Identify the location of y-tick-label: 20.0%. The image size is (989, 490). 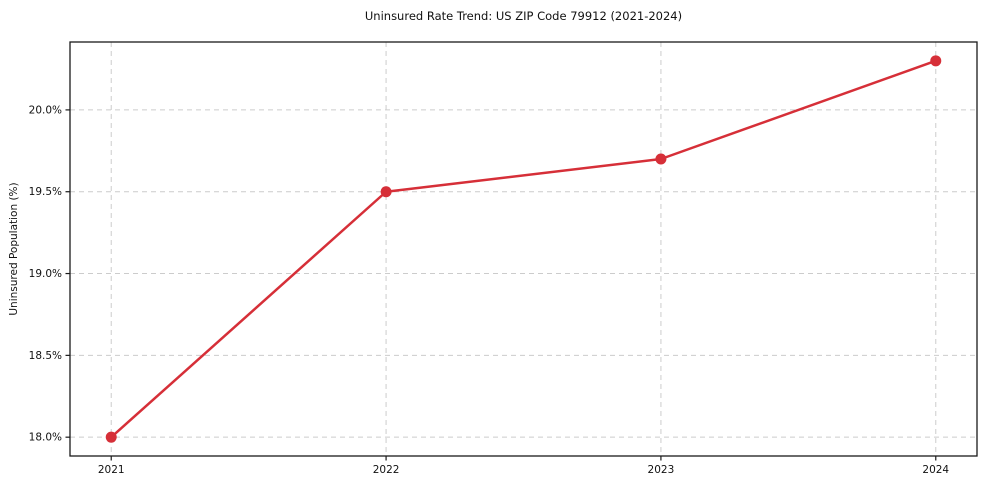
(45, 110).